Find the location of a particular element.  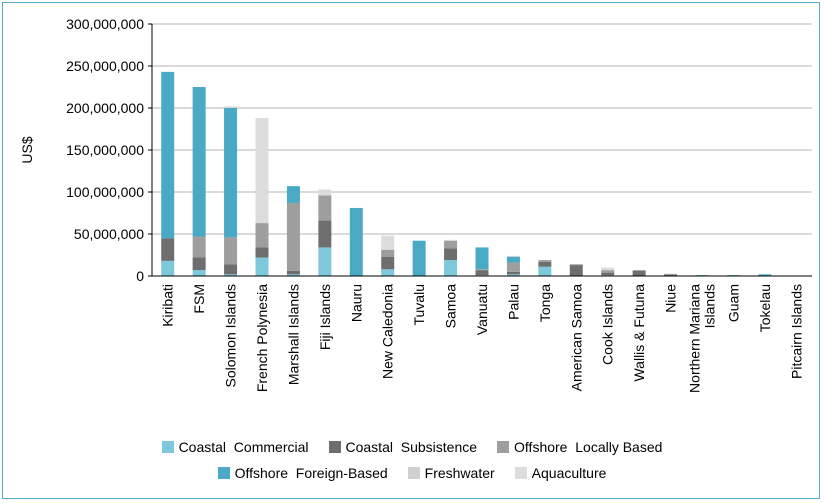

x-tick-label: Vanuatu is located at coordinates (482, 309).